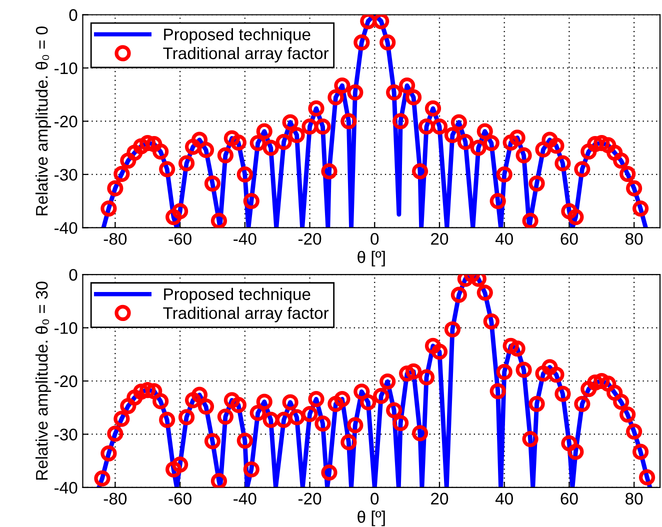 This screenshot has width=662, height=527. I want to click on y-axis-title: Relative amplitude. θ₀ = 30, so click(43, 381).